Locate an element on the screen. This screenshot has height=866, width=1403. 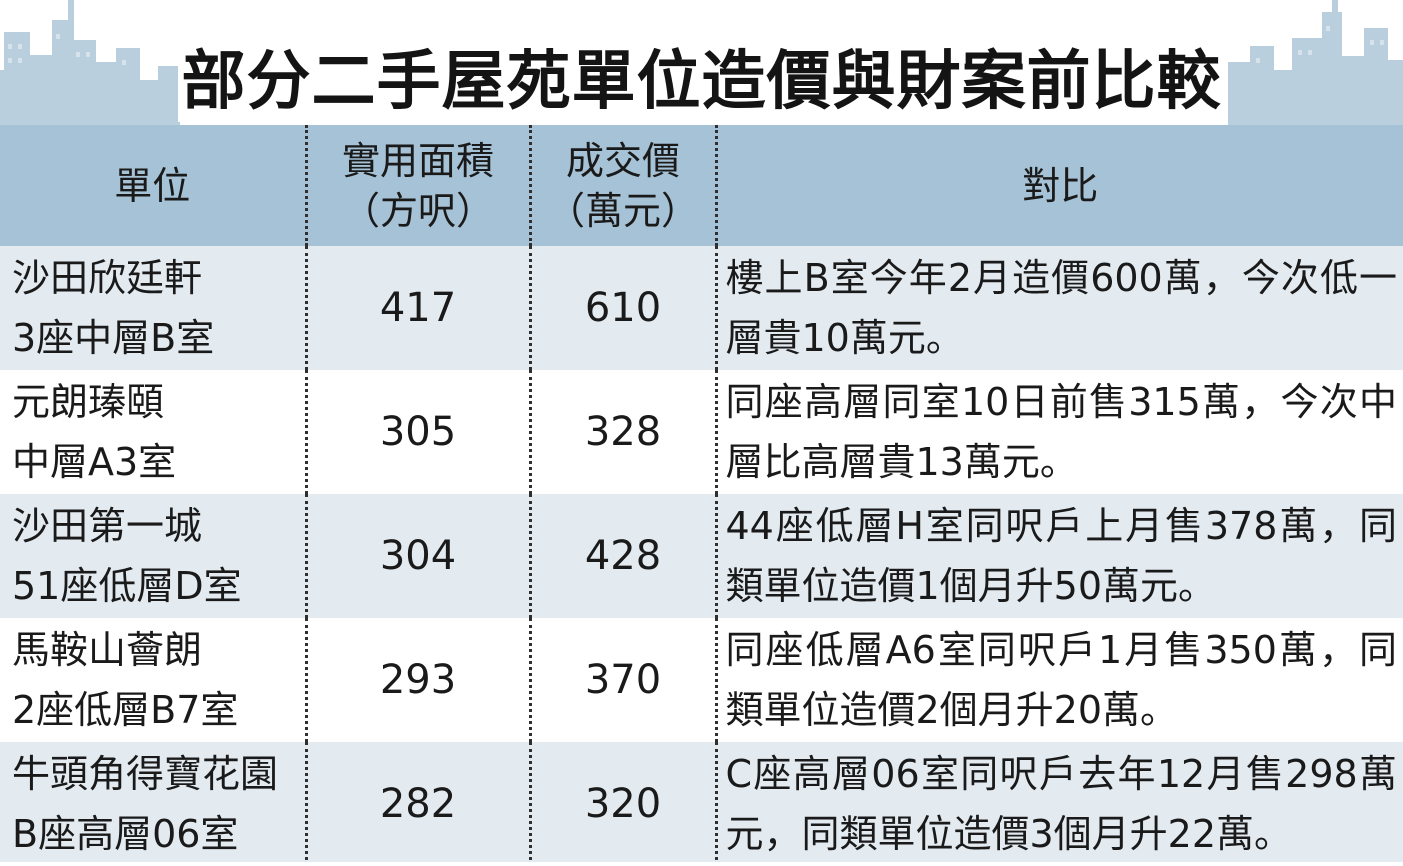
header-price-line2: （萬元） is located at coordinates (622, 210).